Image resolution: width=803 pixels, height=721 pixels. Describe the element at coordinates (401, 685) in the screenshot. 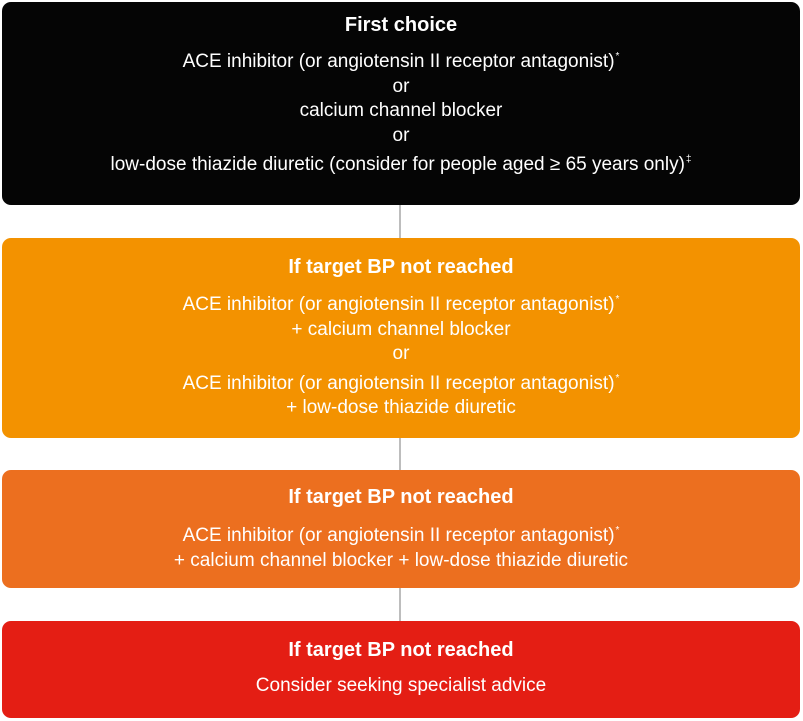

I see `step-line: Consider seeking specialist advice` at that location.